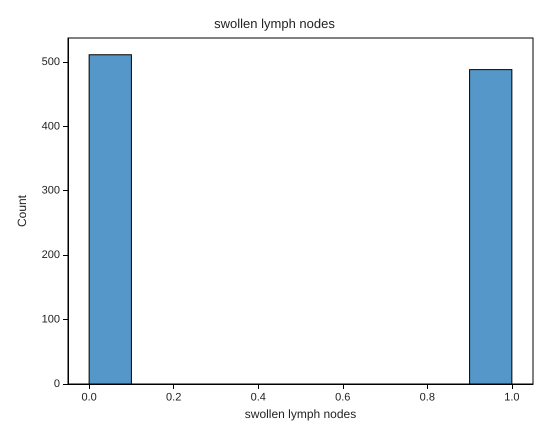 This screenshot has height=438, width=549. Describe the element at coordinates (51, 62) in the screenshot. I see `y-tick-label: 500` at that location.